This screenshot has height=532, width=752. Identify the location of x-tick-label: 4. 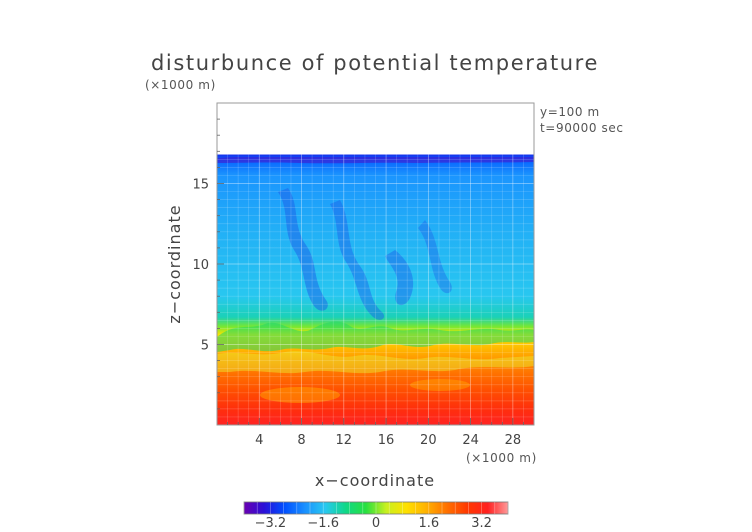
(259, 440).